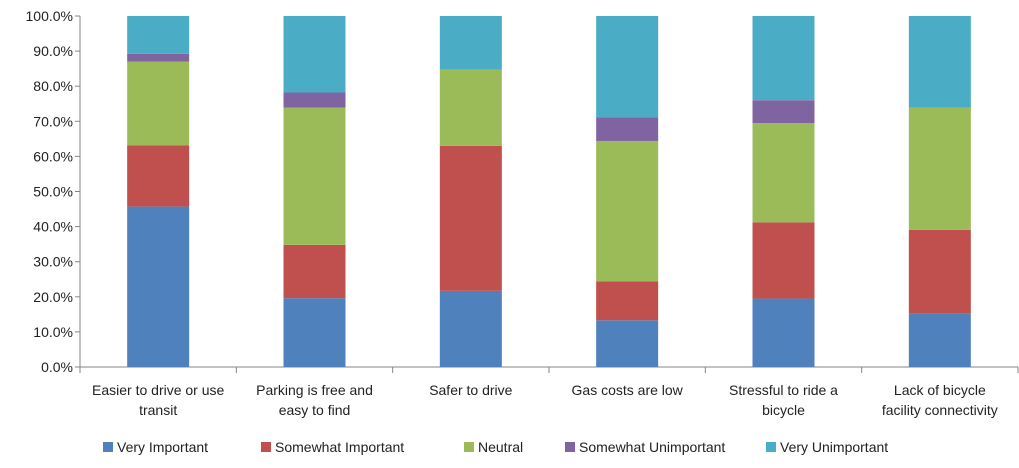 This screenshot has height=468, width=1019. I want to click on x-tick-label: Easier to drive or use, so click(158, 390).